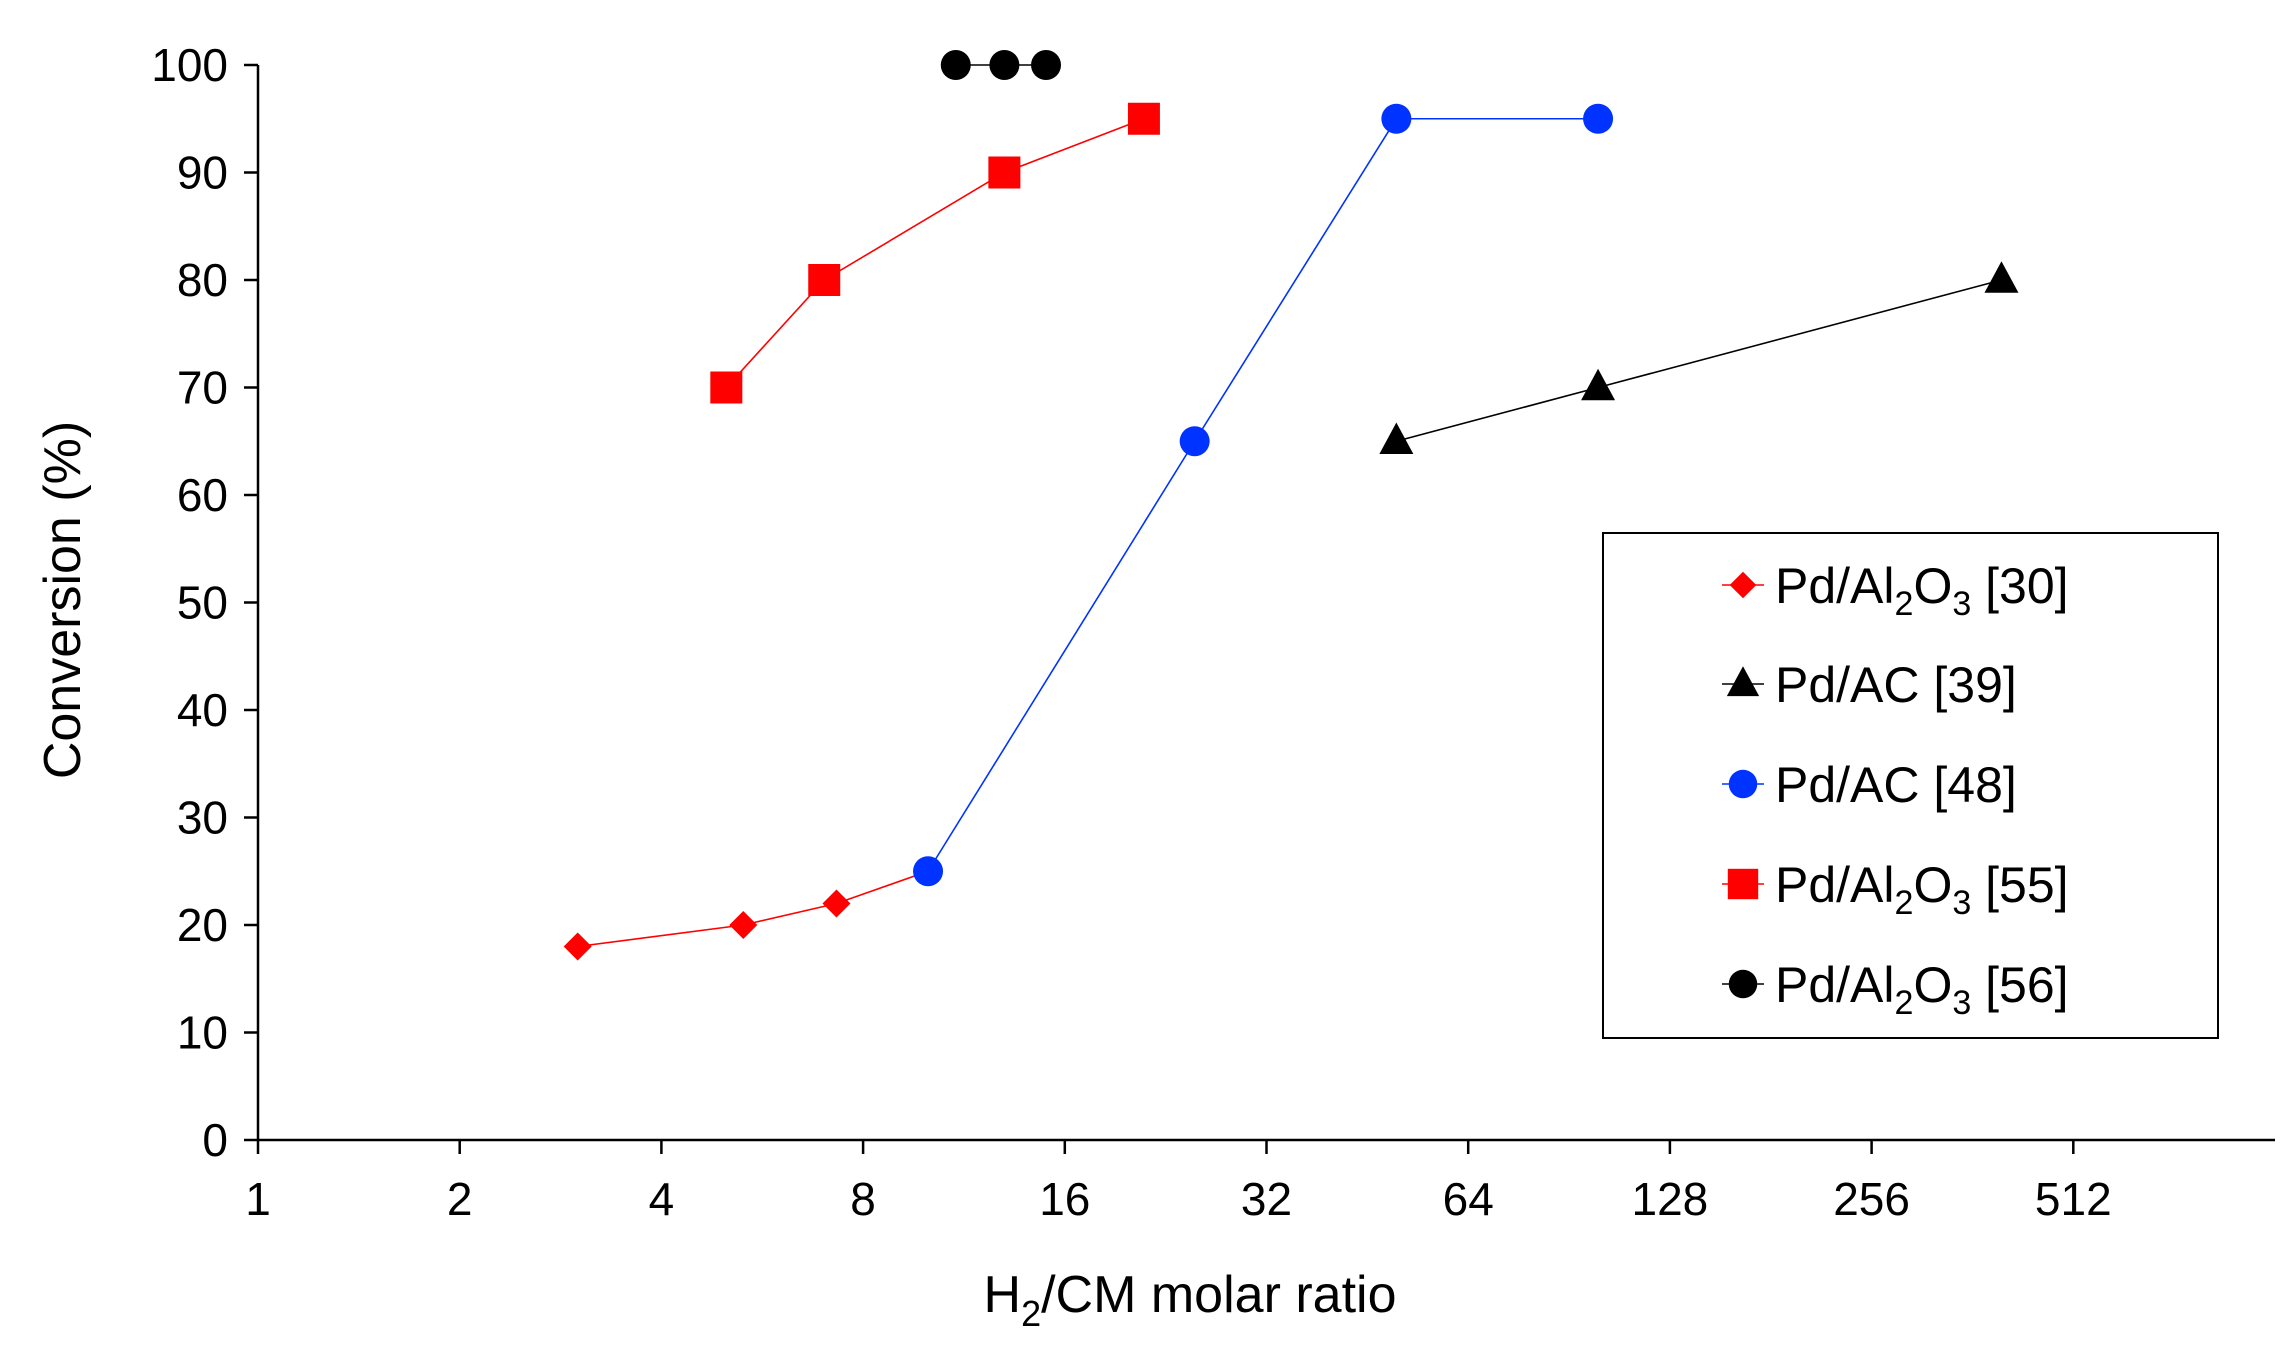 This screenshot has width=2295, height=1349. I want to click on legend-box, so click(1910, 785).